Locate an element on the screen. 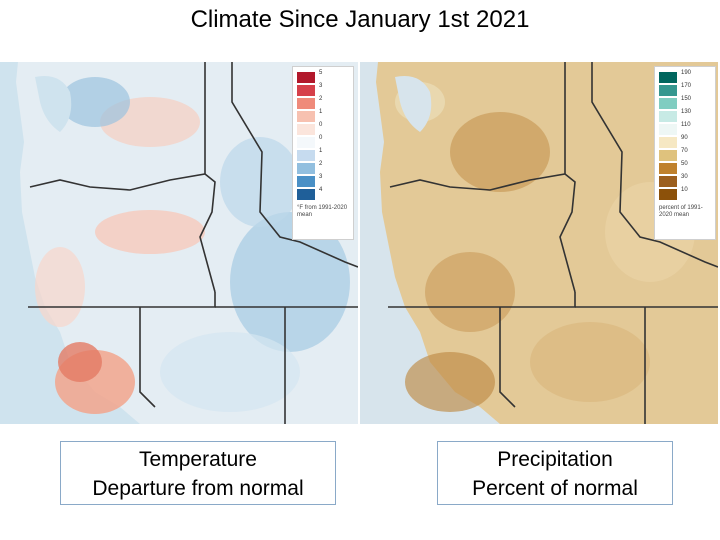  temperature-caption-line1: Temperature is located at coordinates (198, 459).